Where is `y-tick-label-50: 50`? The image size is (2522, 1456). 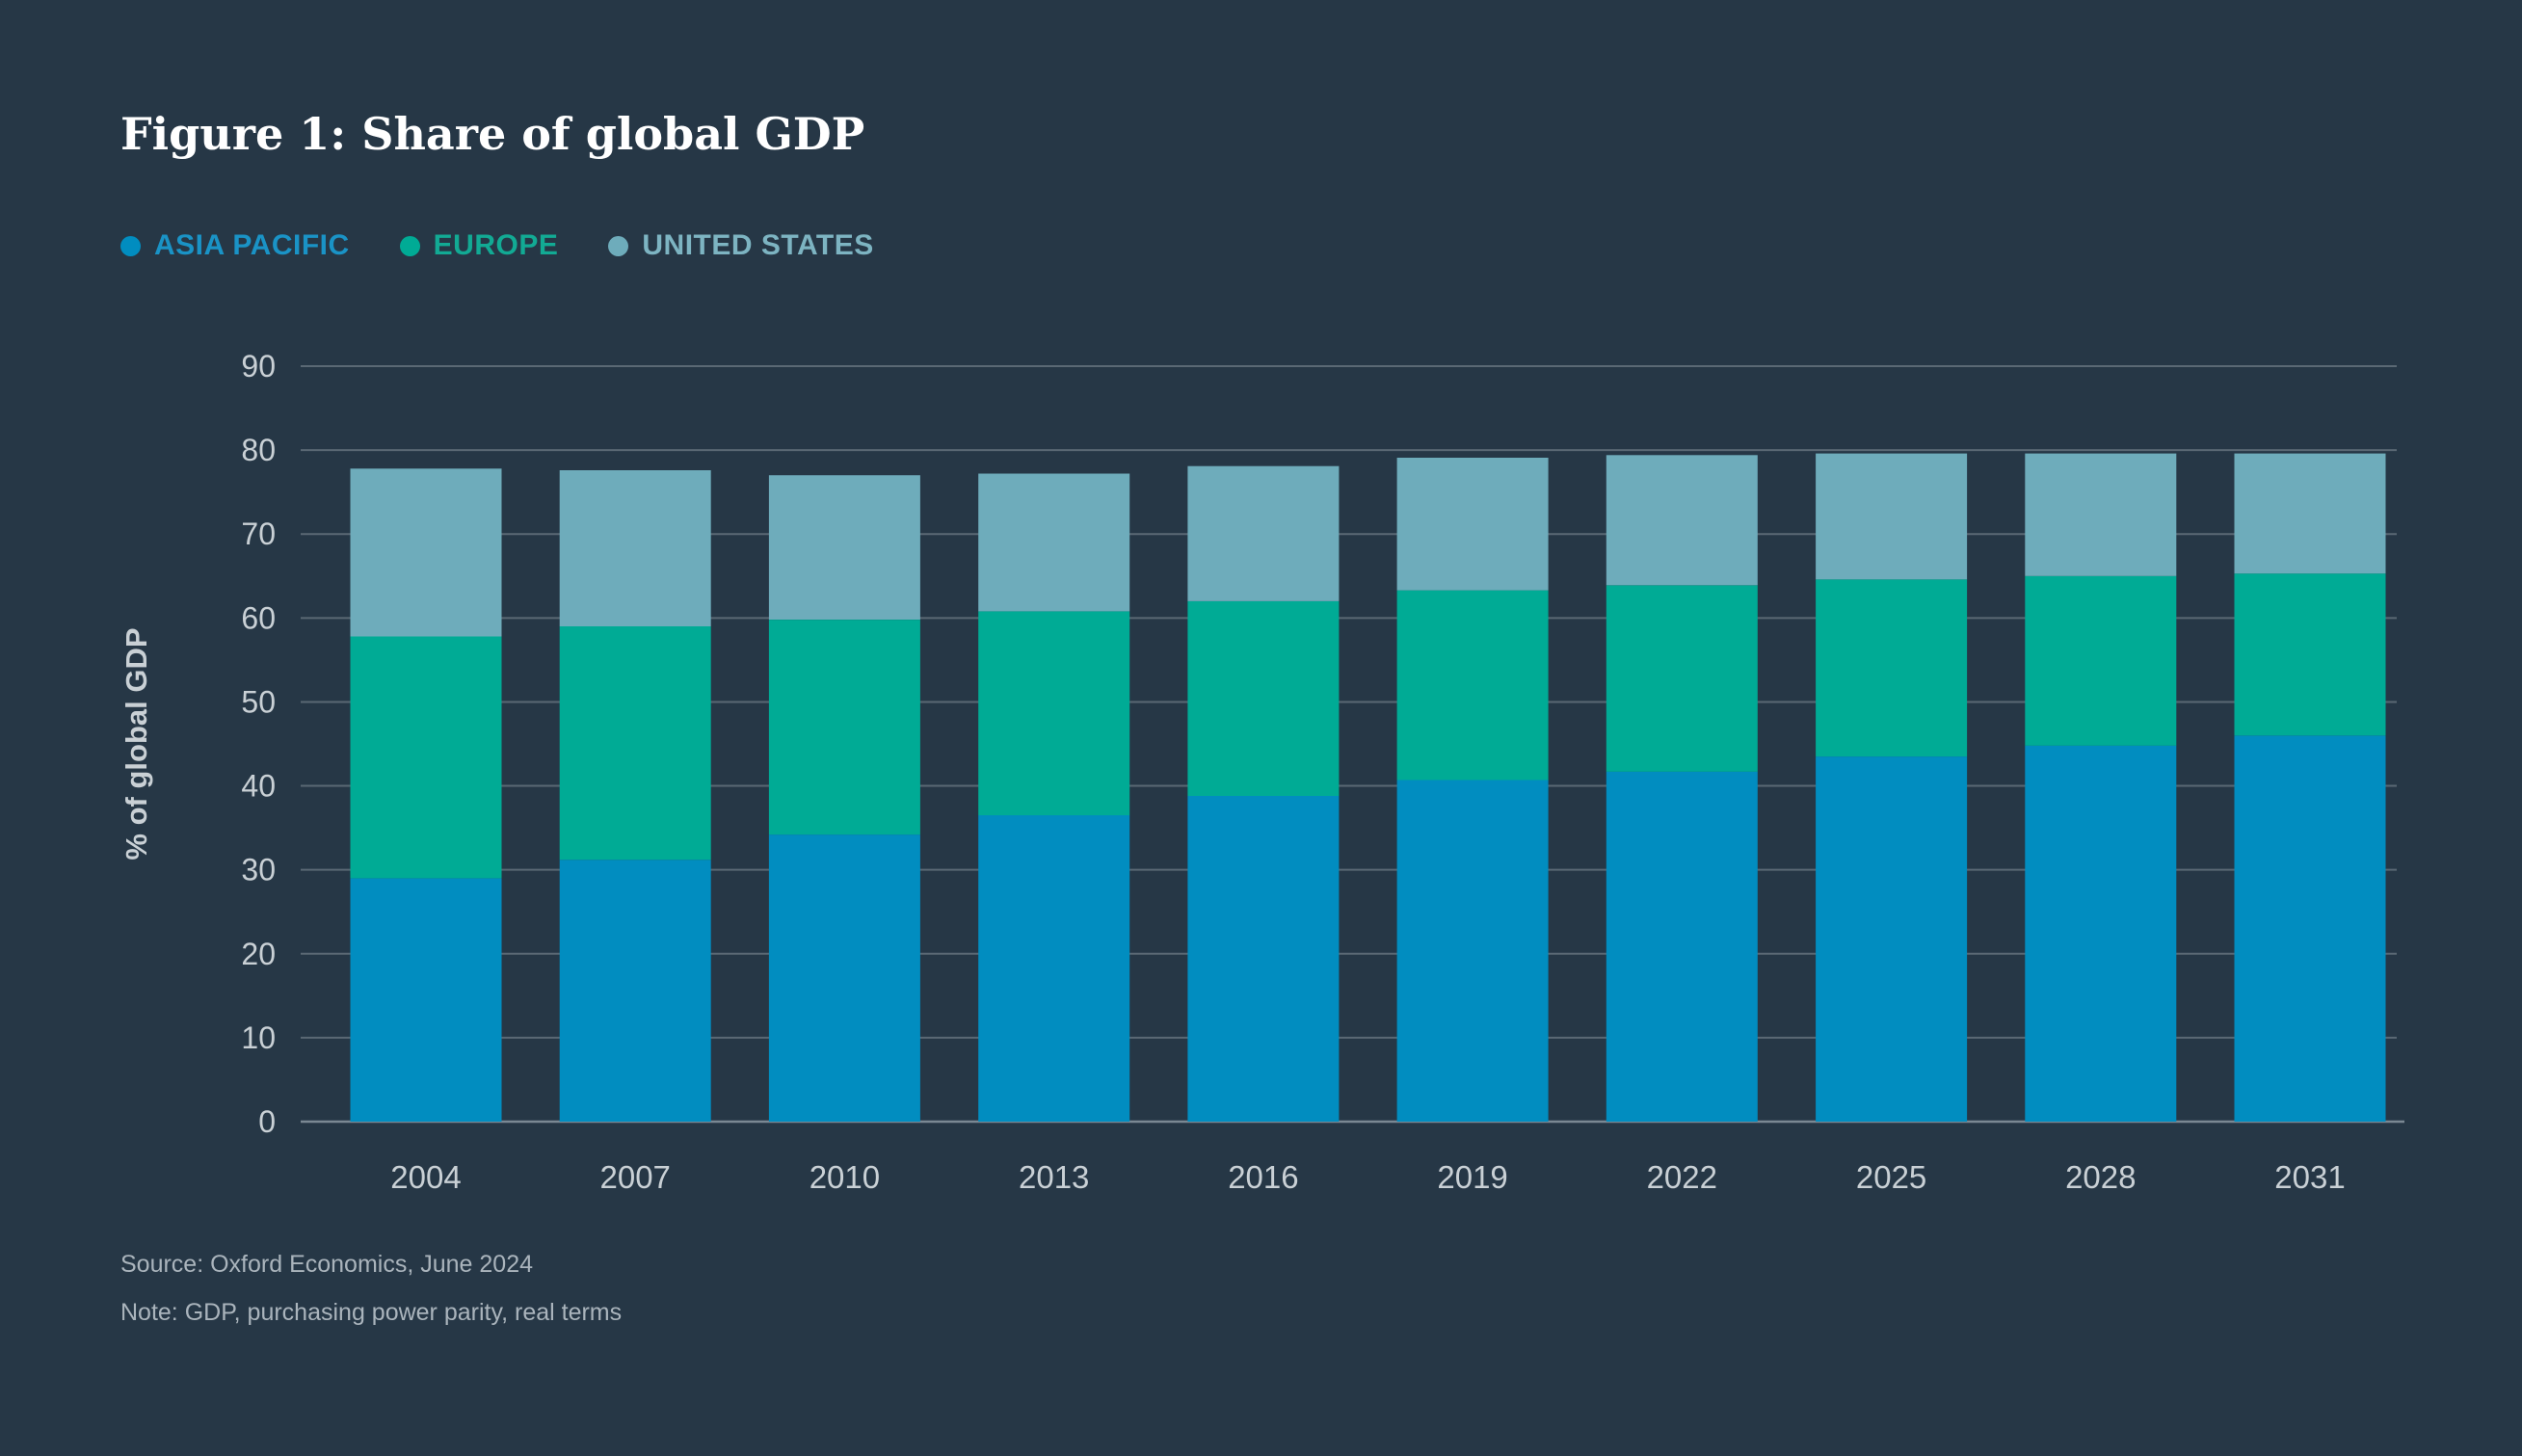
y-tick-label-50: 50 is located at coordinates (258, 701).